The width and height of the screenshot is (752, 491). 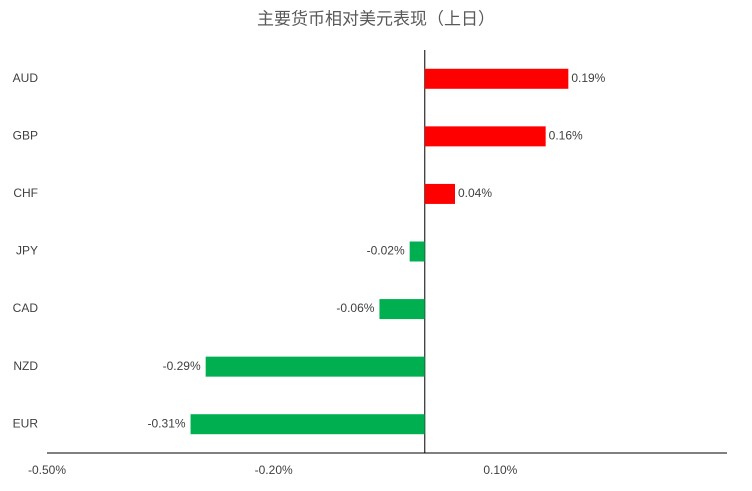 What do you see at coordinates (588, 78) in the screenshot?
I see `value-label: 0.19%` at bounding box center [588, 78].